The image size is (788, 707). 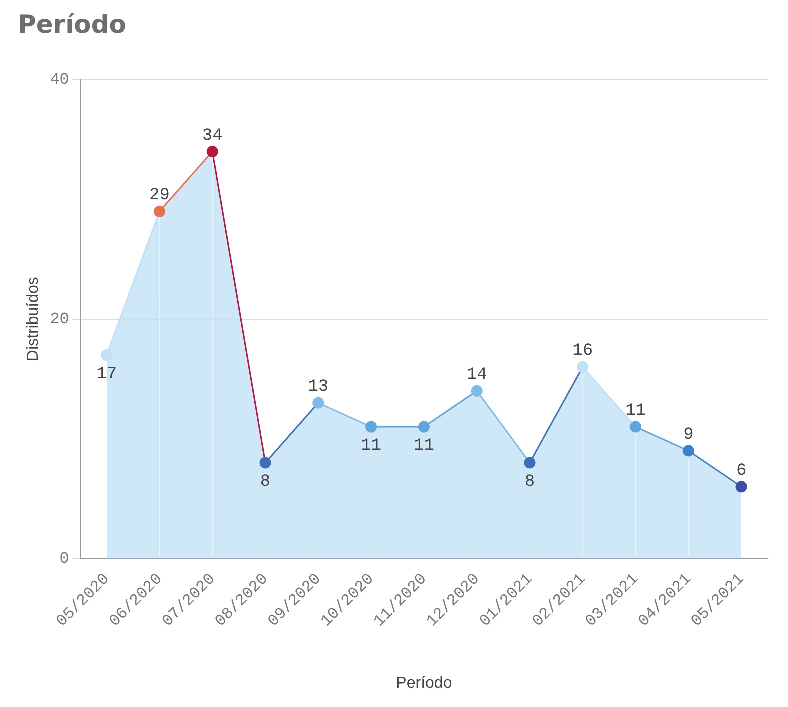 What do you see at coordinates (741, 471) in the screenshot?
I see `data-label: 6` at bounding box center [741, 471].